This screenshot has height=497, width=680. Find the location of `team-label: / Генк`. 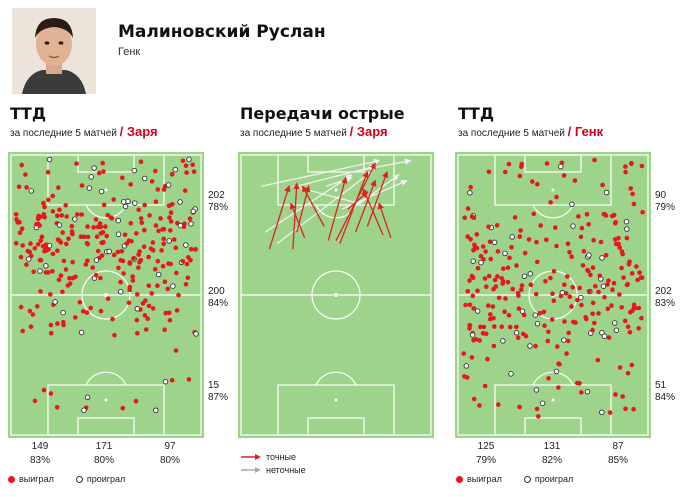

team-label: / Генк is located at coordinates (585, 131).